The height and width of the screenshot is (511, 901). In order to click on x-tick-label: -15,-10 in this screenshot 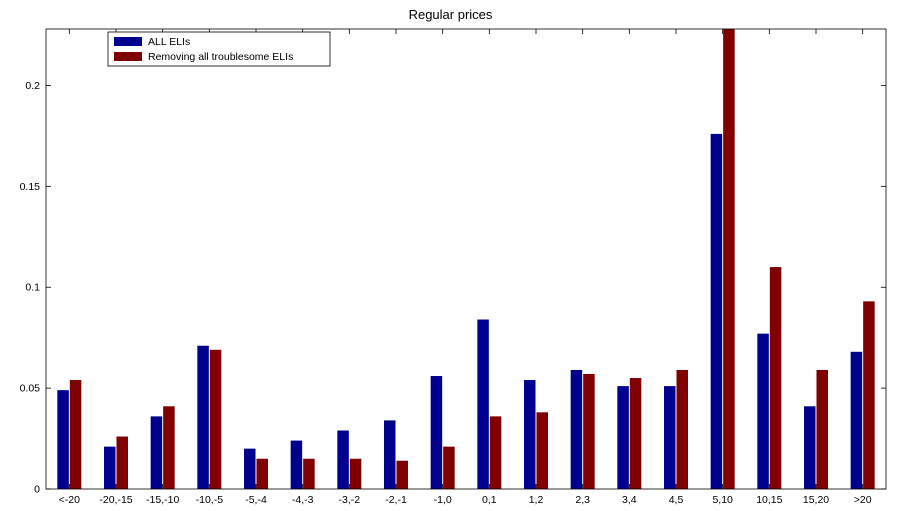, I will do `click(162, 500)`.